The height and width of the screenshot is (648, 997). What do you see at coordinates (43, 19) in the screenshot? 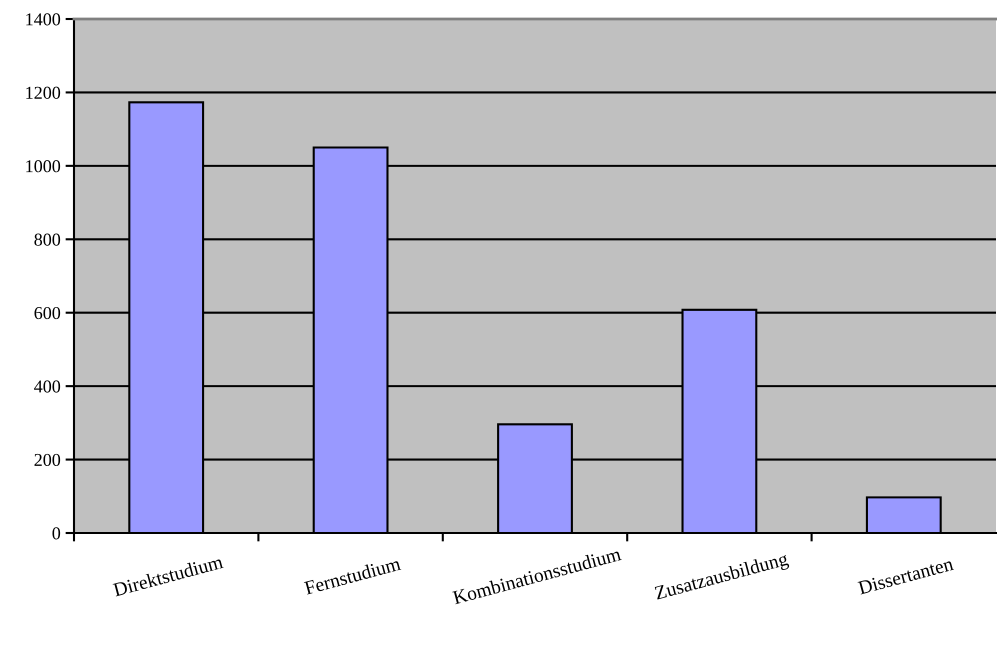
I see `y-tick-label: 1400` at bounding box center [43, 19].